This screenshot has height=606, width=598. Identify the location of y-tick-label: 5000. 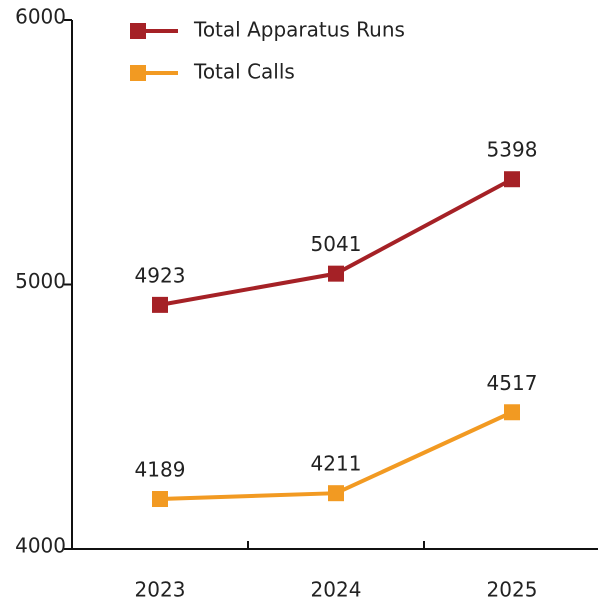
(40, 281).